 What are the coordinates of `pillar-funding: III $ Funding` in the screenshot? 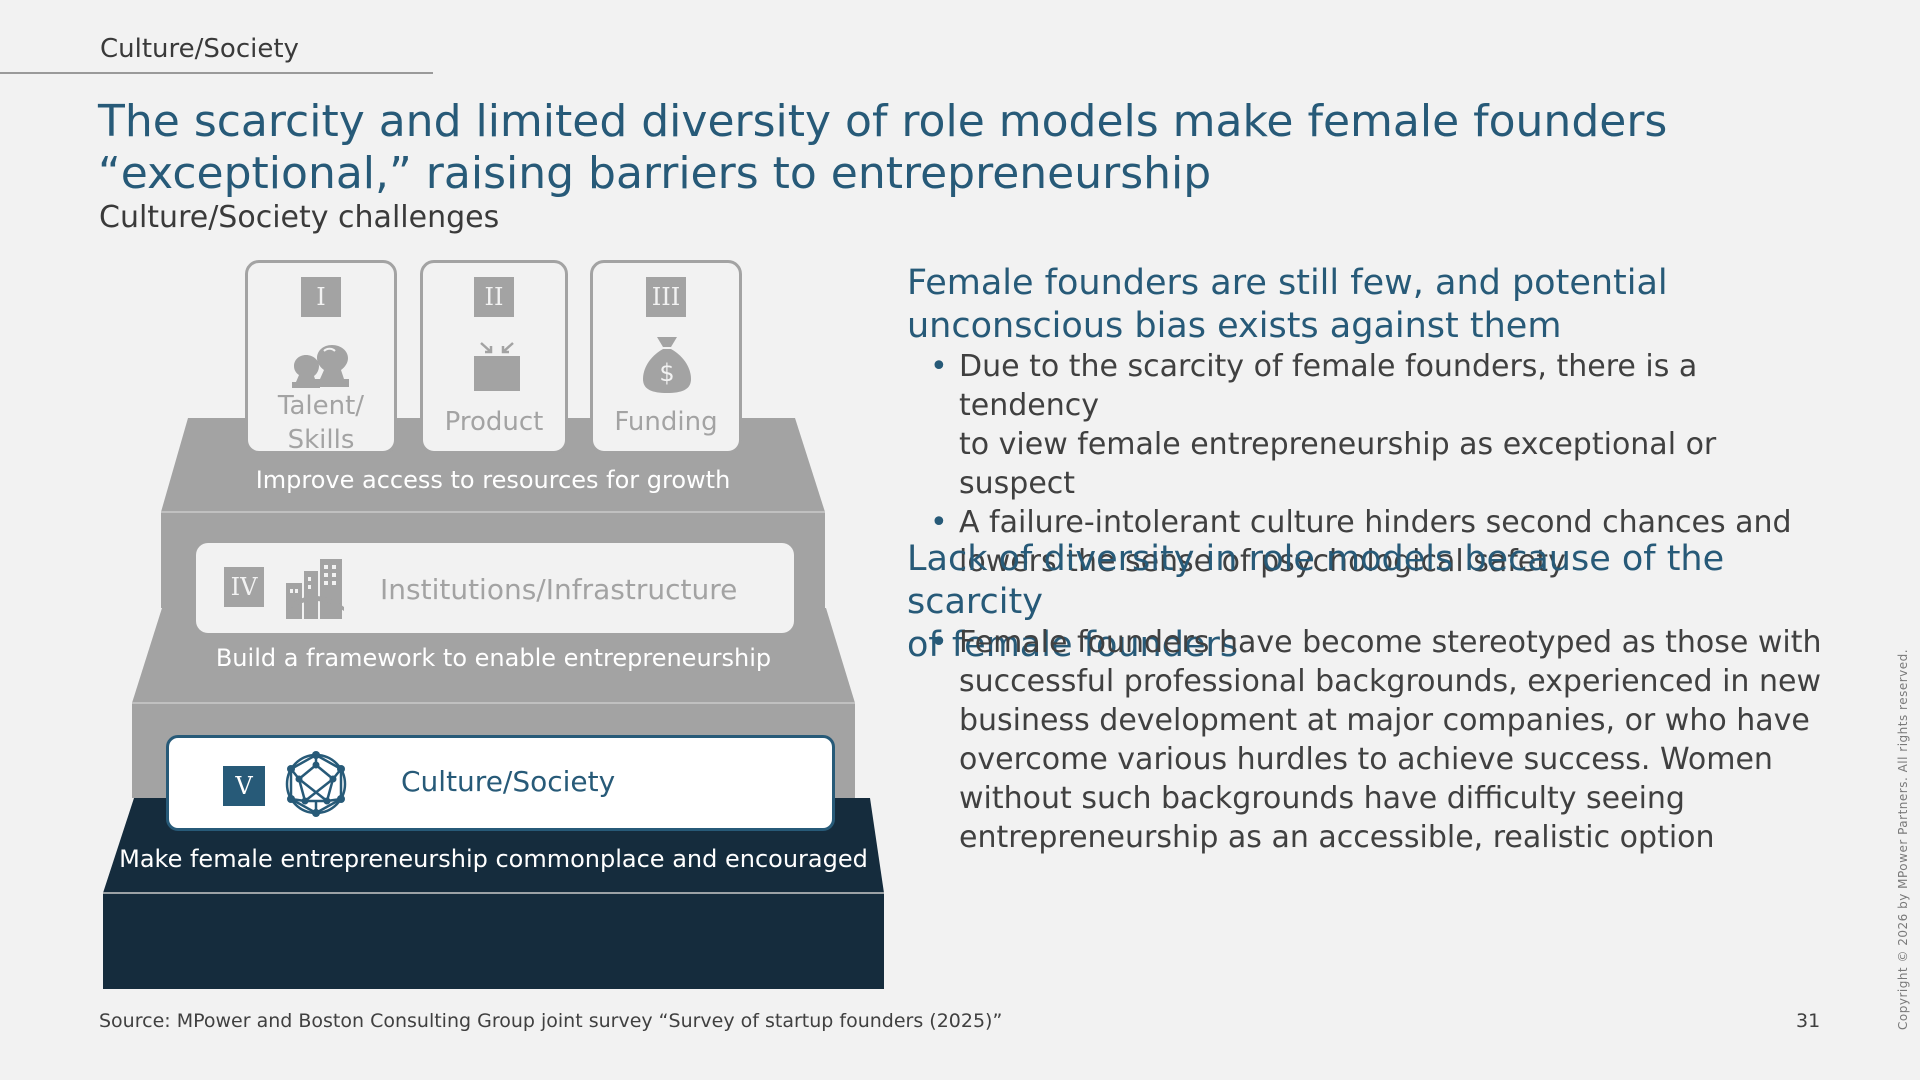 It's located at (666, 357).